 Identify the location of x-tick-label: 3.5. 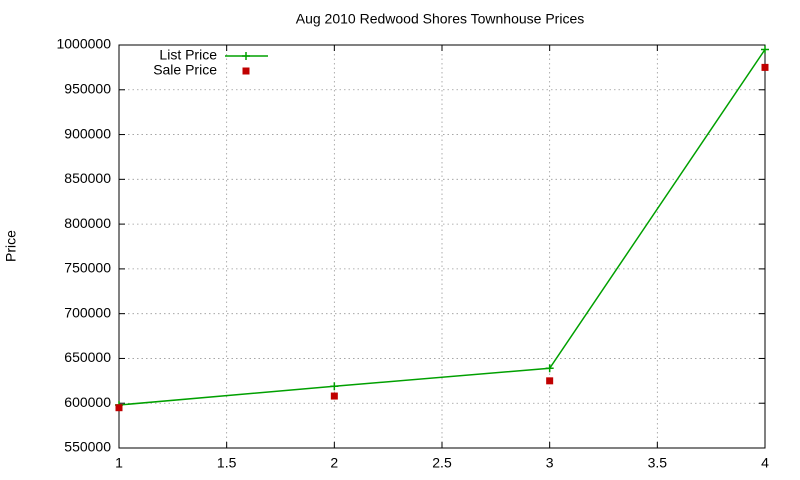
(658, 463).